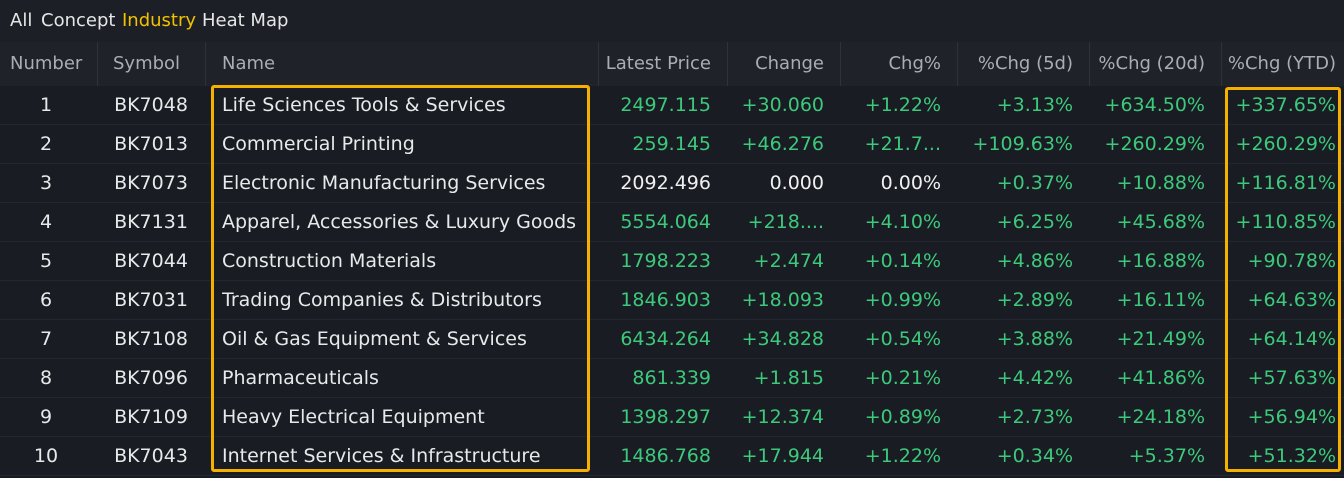 Image resolution: width=1344 pixels, height=478 pixels. I want to click on latest-price-cell: 1798.223, so click(665, 261).